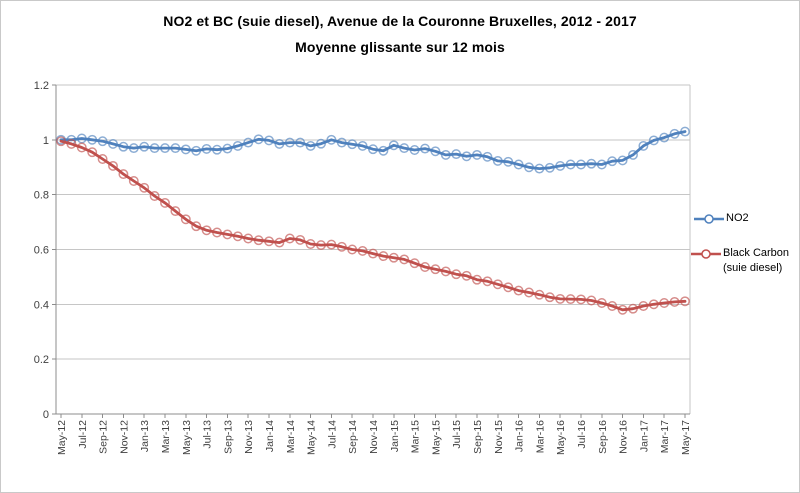 Image resolution: width=800 pixels, height=493 pixels. I want to click on x-tick-label: Sep-16, so click(603, 437).